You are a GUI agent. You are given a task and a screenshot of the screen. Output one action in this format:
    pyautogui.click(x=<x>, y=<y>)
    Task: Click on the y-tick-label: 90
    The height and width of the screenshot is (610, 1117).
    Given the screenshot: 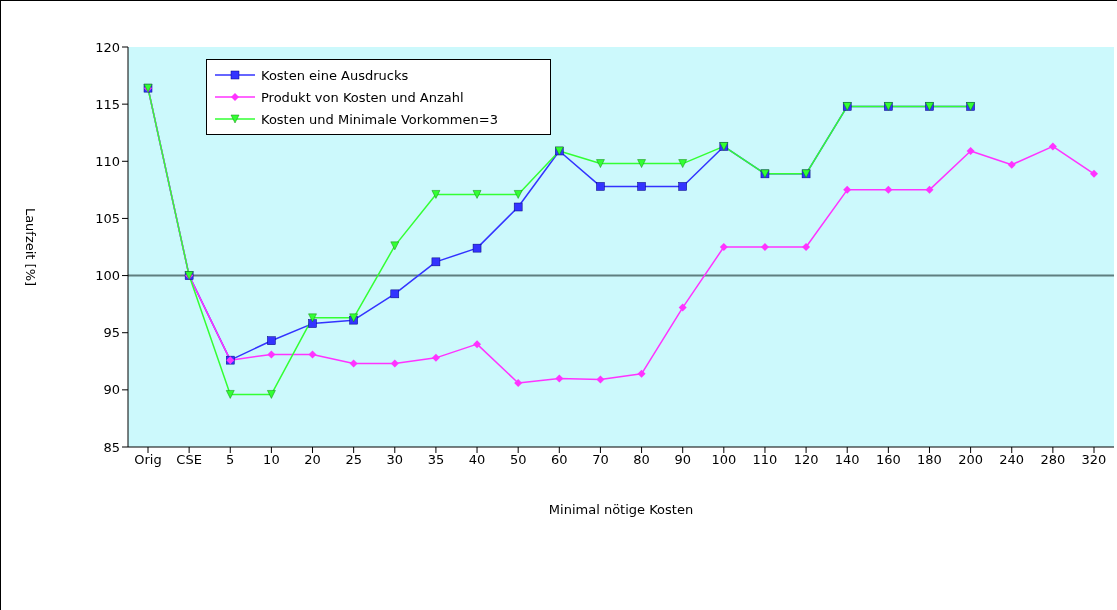 What is the action you would take?
    pyautogui.click(x=111, y=390)
    